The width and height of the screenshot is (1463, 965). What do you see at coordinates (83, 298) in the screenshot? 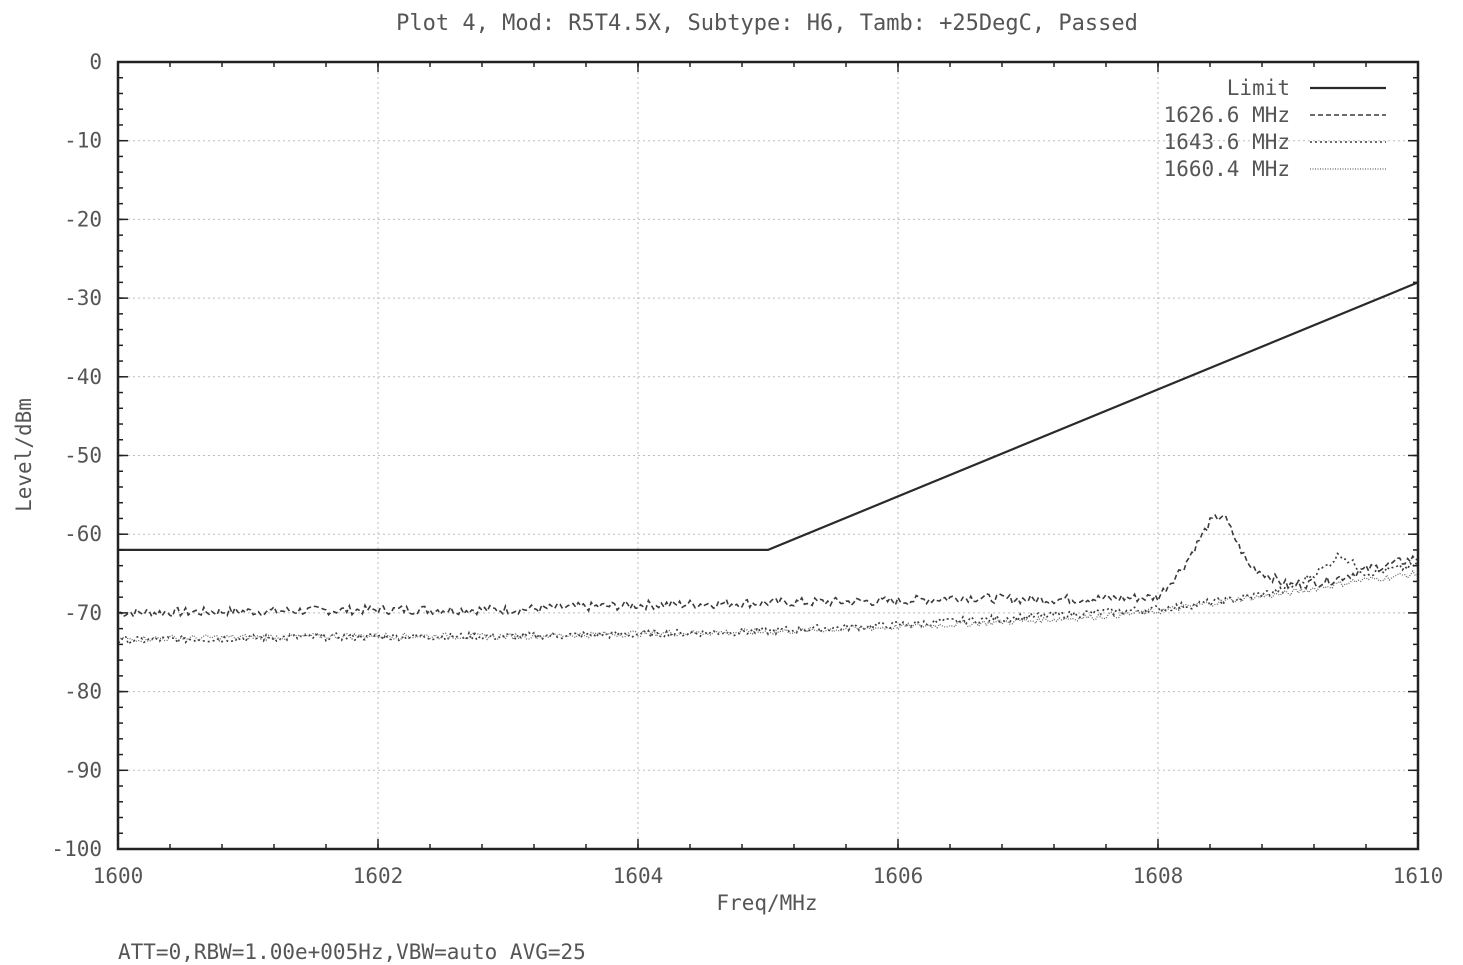
I see `y-tick-label: -30` at bounding box center [83, 298].